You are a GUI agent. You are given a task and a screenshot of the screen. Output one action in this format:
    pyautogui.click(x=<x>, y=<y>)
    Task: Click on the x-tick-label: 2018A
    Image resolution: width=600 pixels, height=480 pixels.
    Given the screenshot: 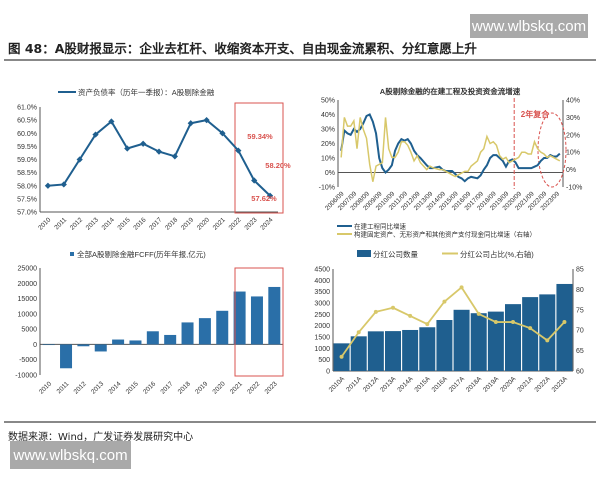 What is the action you would take?
    pyautogui.click(x=474, y=384)
    